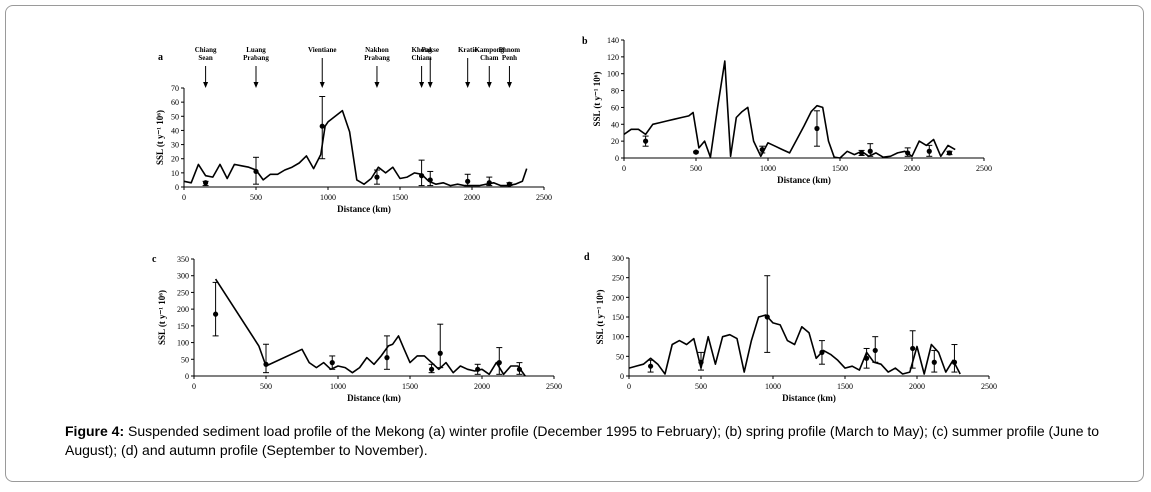 Image resolution: width=1151 pixels, height=492 pixels. I want to click on station-label: Phnom, so click(510, 50).